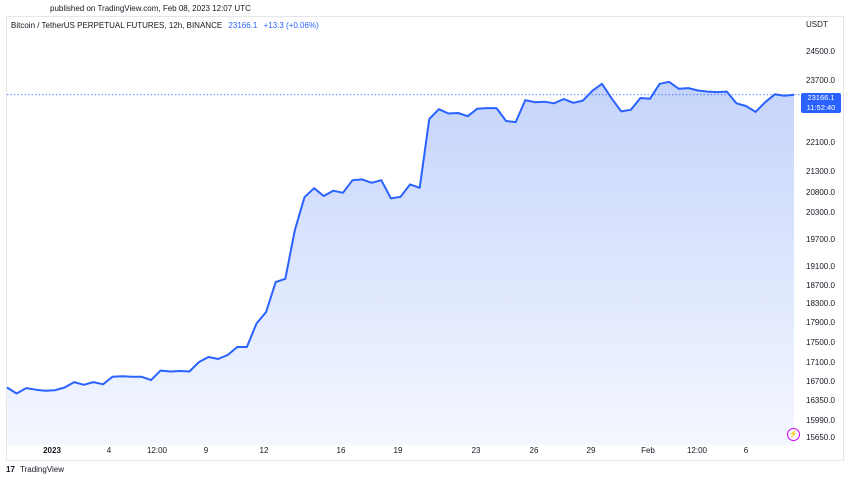 This screenshot has height=479, width=850. What do you see at coordinates (820, 142) in the screenshot?
I see `y-tick-label: 22100.0` at bounding box center [820, 142].